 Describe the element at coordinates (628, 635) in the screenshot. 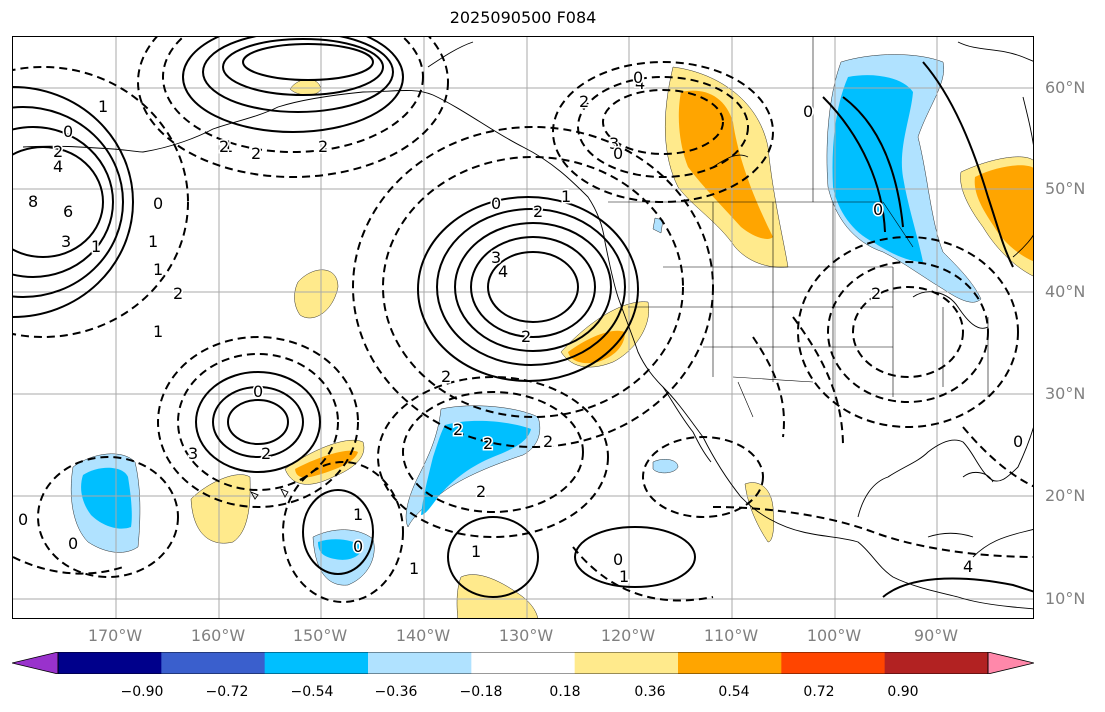

I see `lon-label-120w: 120°W` at that location.